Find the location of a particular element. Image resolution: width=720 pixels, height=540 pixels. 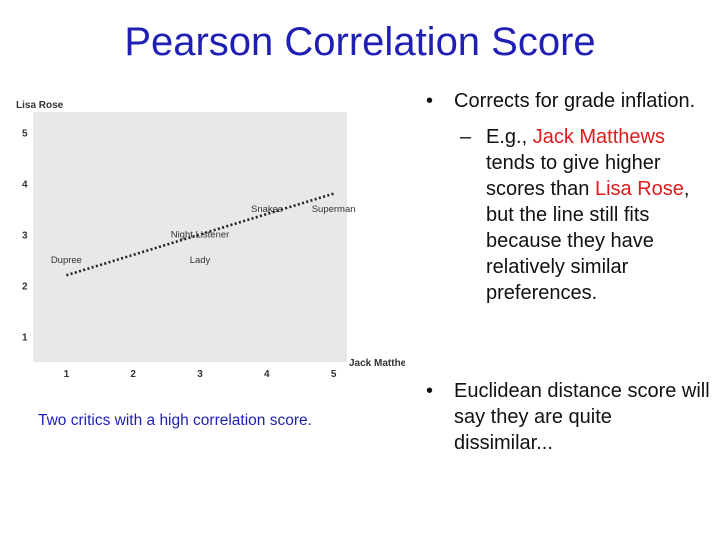

x-tick-label: 4 is located at coordinates (267, 374).